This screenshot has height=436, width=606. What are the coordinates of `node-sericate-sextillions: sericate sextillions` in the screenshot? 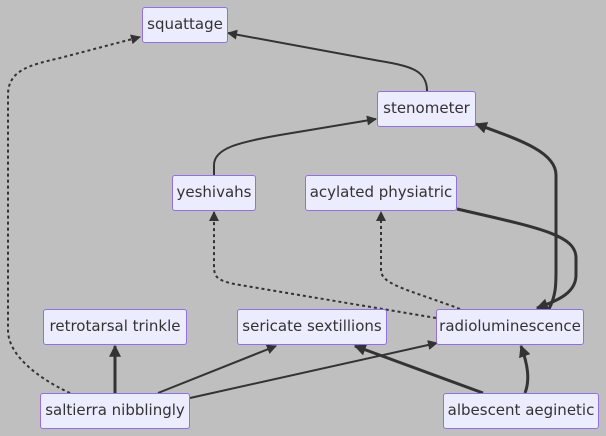 It's located at (312, 327).